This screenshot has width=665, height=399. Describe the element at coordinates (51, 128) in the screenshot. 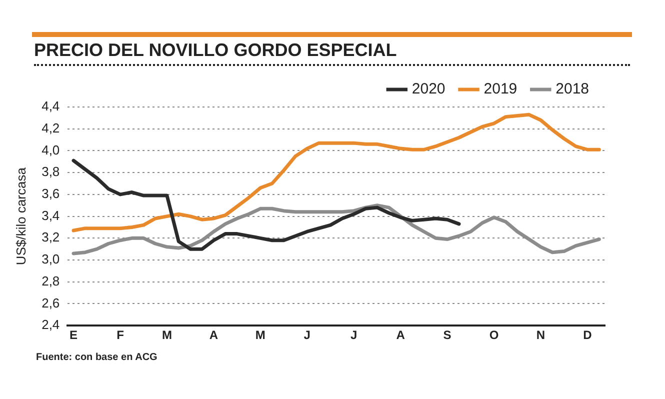

I see `y-tick-label: 4,2` at that location.